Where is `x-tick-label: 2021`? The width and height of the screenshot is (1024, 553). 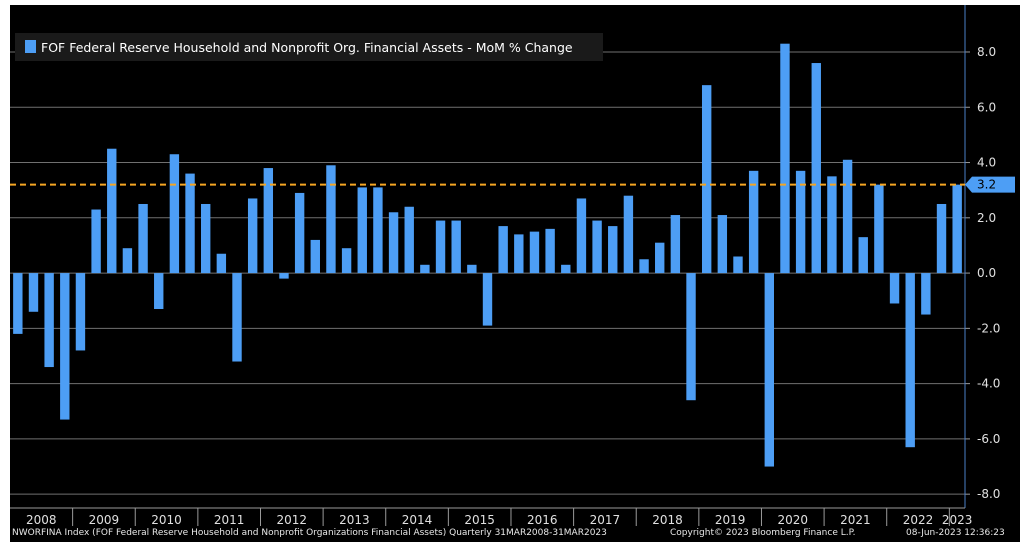
x-tick-label: 2021 is located at coordinates (855, 520).